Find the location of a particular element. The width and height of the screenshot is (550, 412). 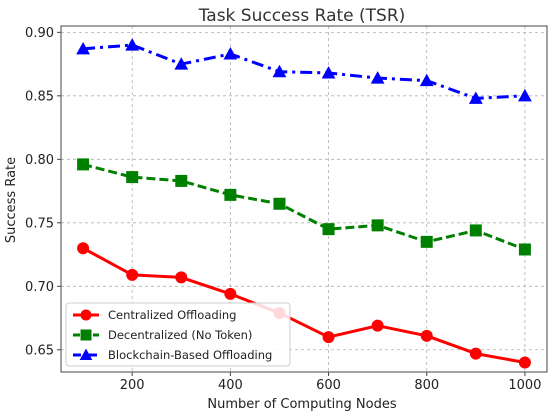

x-tick-label: 400 is located at coordinates (230, 385).